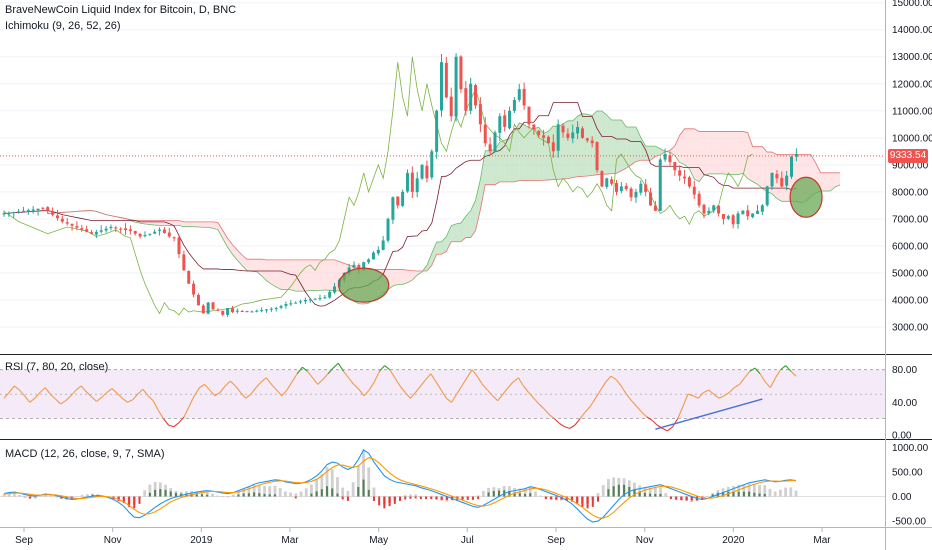  What do you see at coordinates (400, 486) in the screenshot?
I see `macd-line` at bounding box center [400, 486].